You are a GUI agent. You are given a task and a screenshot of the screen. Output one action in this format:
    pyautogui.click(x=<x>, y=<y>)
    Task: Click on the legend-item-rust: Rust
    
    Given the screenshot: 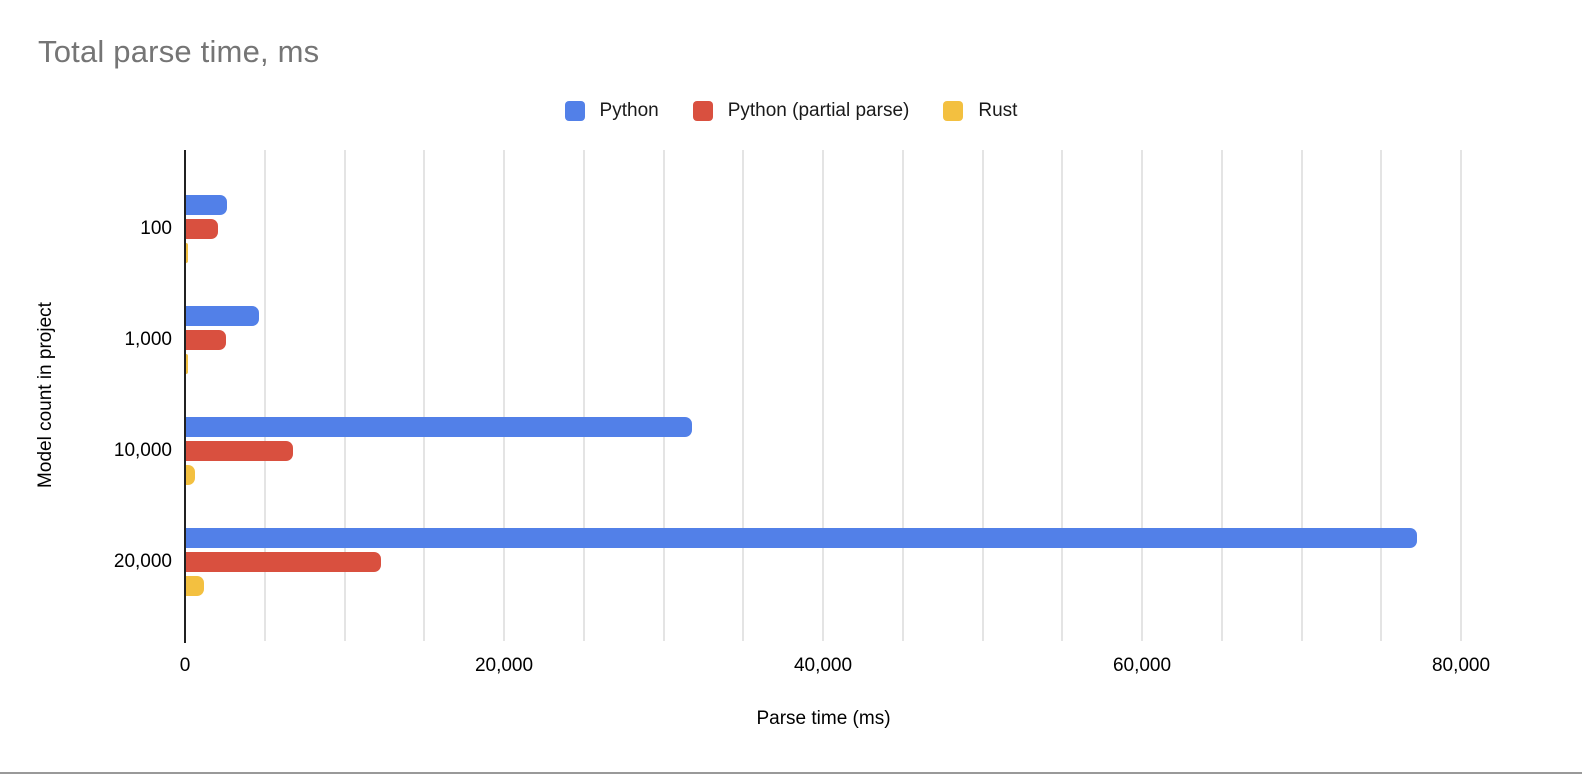 What is the action you would take?
    pyautogui.click(x=980, y=111)
    